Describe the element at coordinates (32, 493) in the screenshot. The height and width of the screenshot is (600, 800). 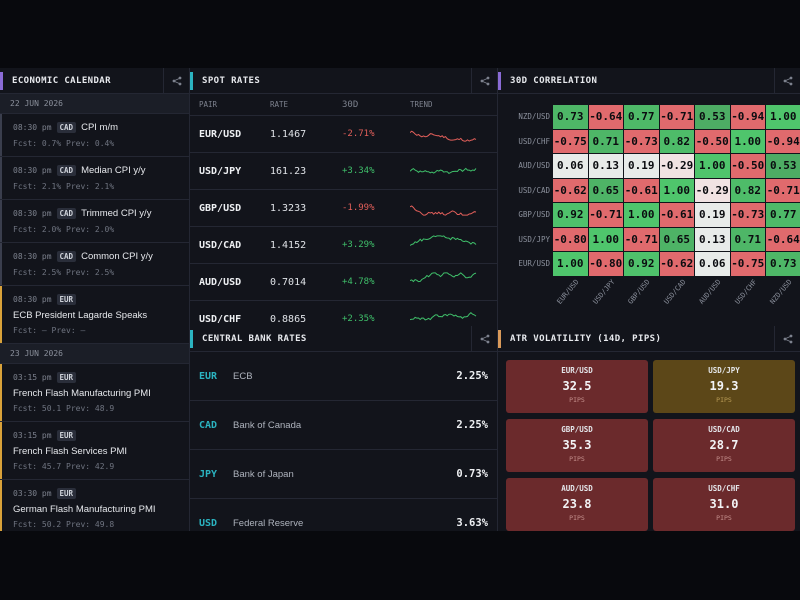
I see `event-time: 03:30 pm` at that location.